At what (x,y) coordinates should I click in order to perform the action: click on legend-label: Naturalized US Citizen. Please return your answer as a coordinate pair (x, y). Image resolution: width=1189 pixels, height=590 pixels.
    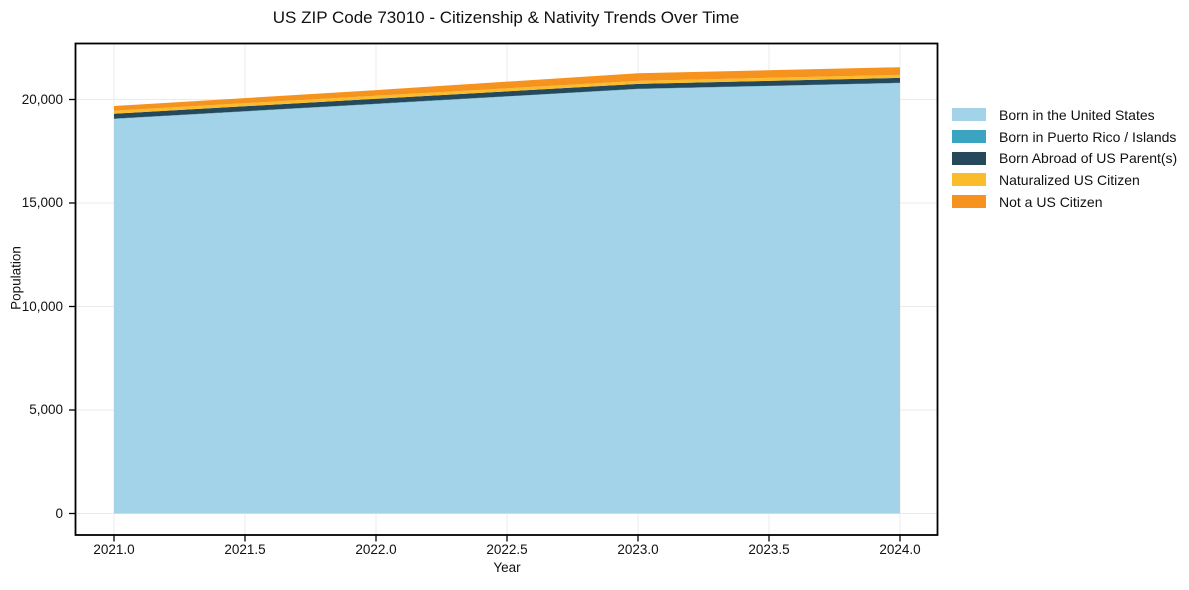
    Looking at the image, I should click on (1069, 179).